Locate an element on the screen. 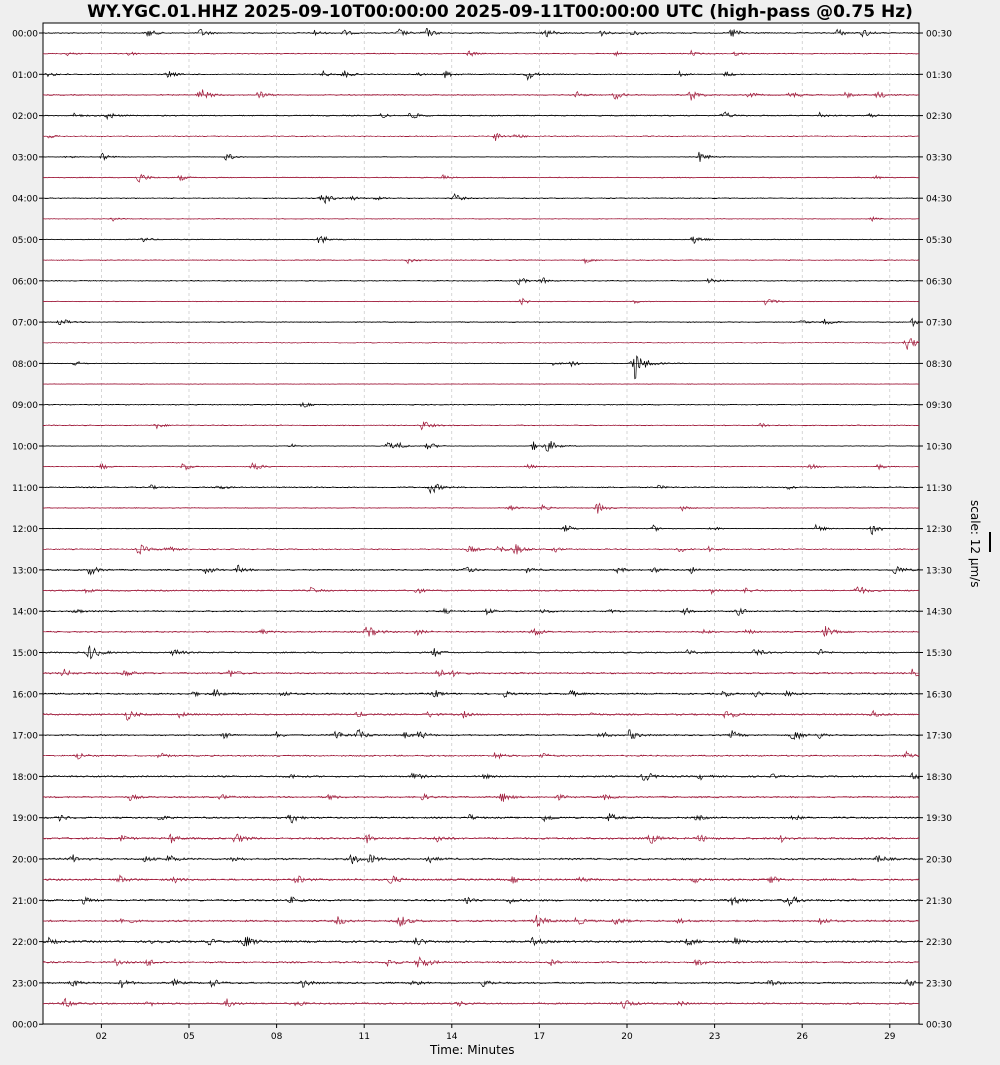  x-tick-label: 23 is located at coordinates (714, 1037).